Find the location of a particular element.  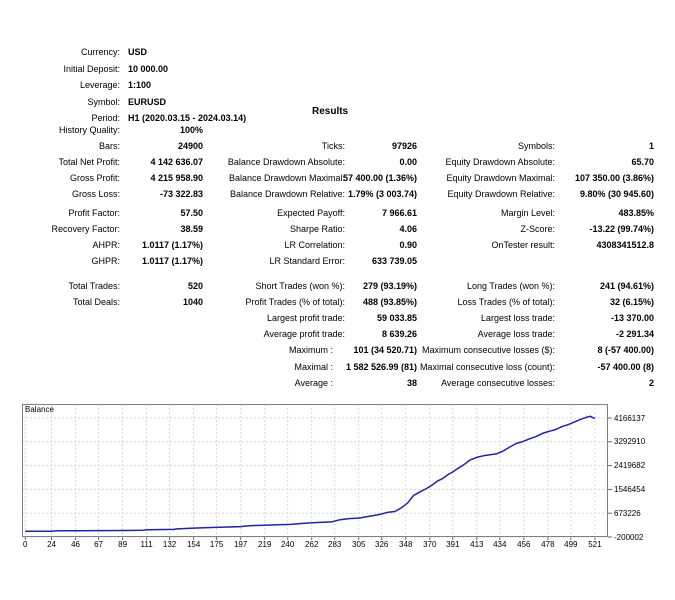

stat-value: -57 400.00 (8) is located at coordinates (625, 366).